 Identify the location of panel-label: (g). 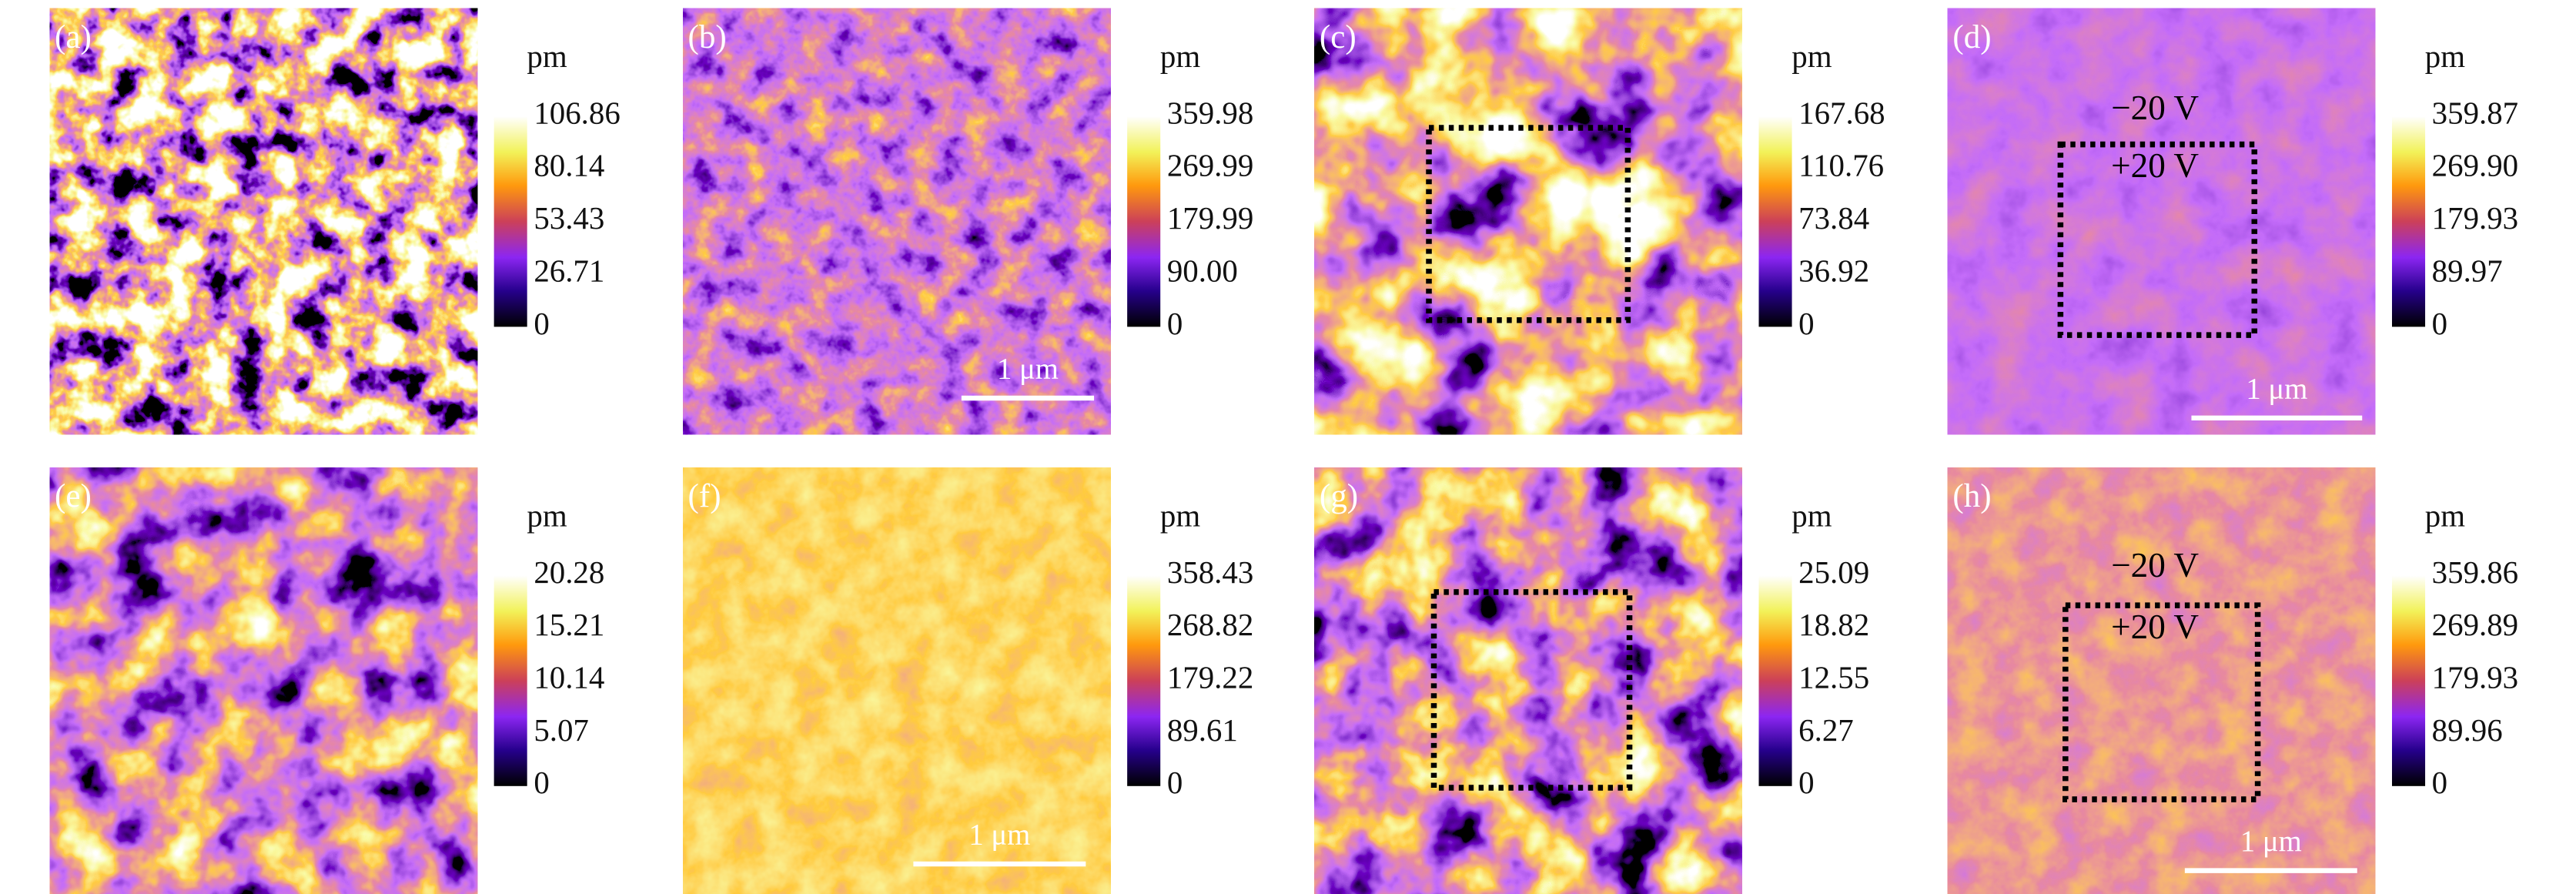
(1339, 496).